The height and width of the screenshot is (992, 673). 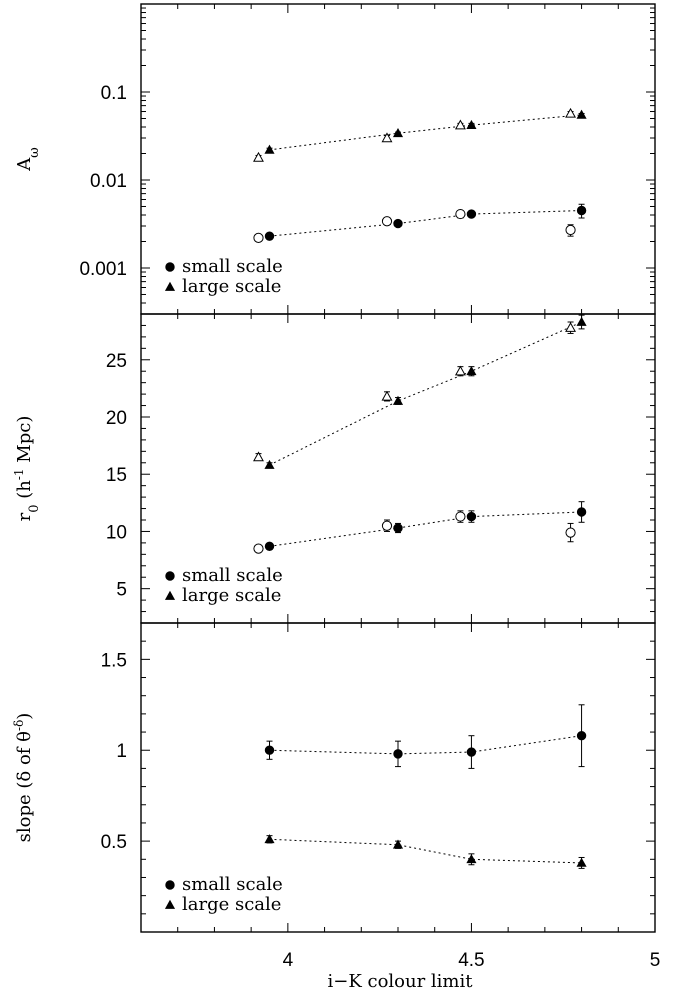 What do you see at coordinates (114, 93) in the screenshot?
I see `y-tick-label: 0.1` at bounding box center [114, 93].